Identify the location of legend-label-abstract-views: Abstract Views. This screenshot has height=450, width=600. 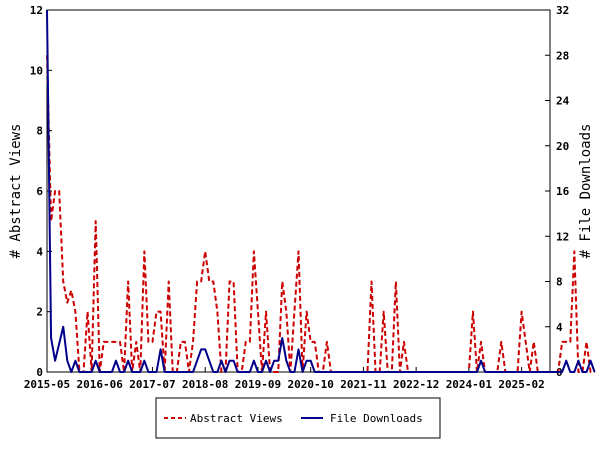
(236, 418).